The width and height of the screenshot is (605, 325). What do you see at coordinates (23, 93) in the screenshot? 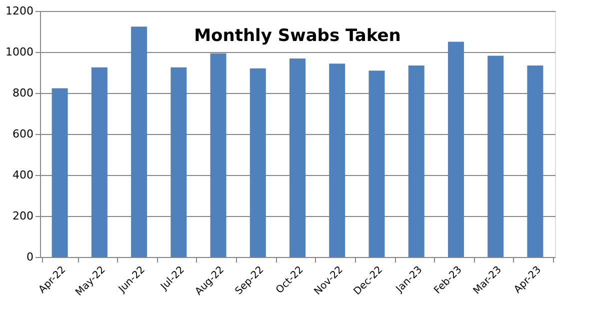
I see `y-tick-label: 800` at bounding box center [23, 93].